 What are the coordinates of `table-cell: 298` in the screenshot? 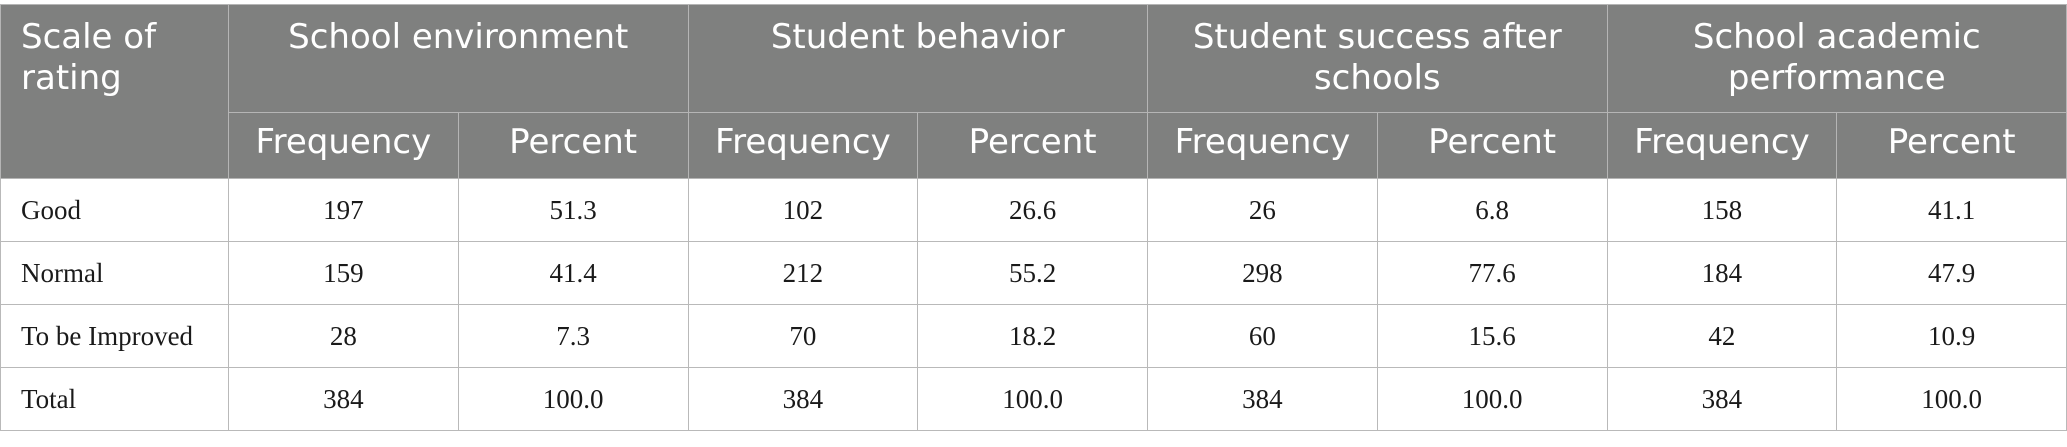 It's located at (1262, 273).